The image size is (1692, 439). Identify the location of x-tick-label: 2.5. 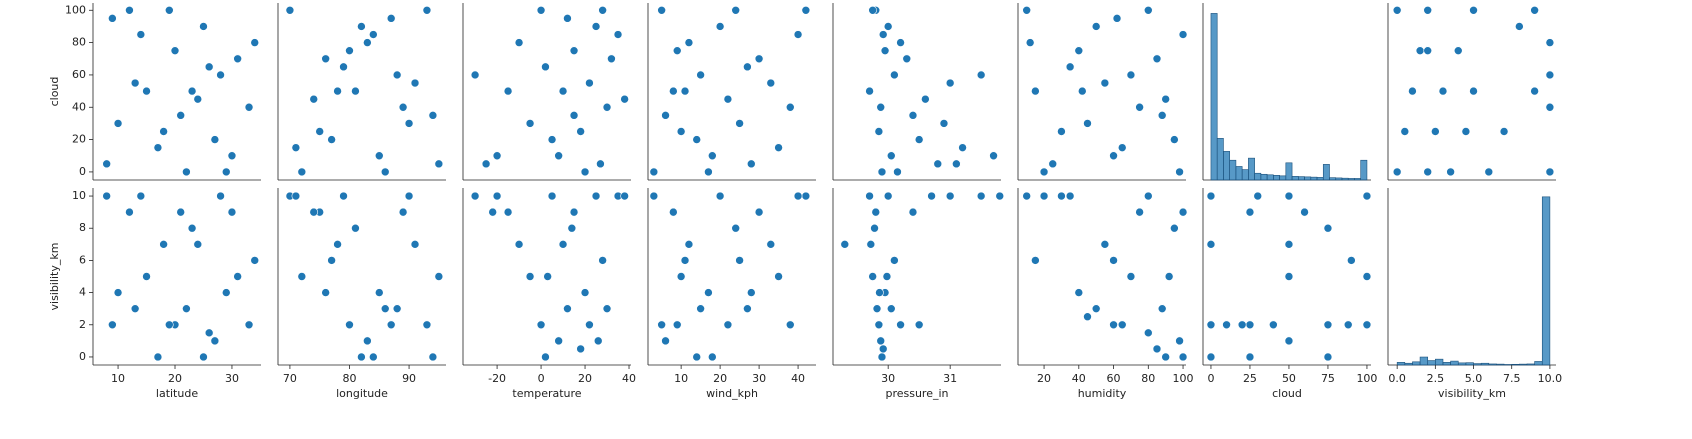
(1436, 378).